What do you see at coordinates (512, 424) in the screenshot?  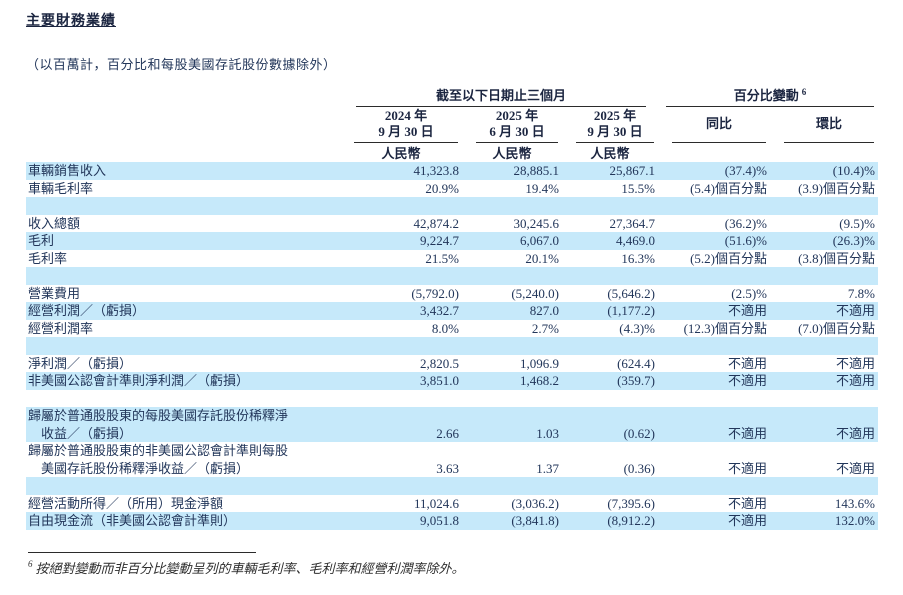 I see `cell-value: 1.03` at bounding box center [512, 424].